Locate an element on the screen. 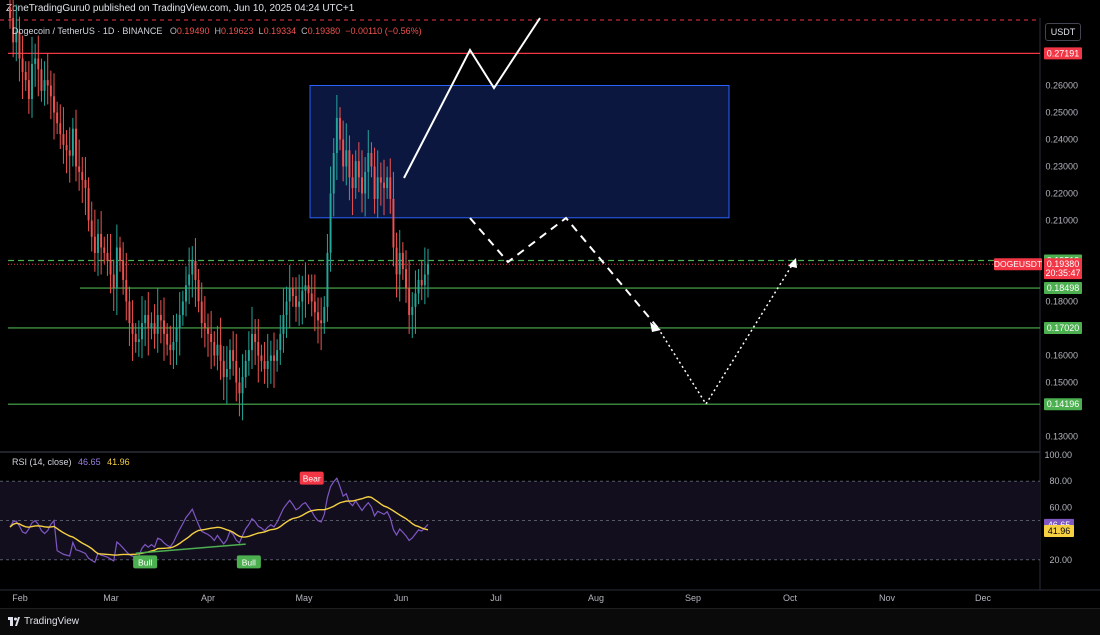  time-tick-label: Apr is located at coordinates (208, 598).